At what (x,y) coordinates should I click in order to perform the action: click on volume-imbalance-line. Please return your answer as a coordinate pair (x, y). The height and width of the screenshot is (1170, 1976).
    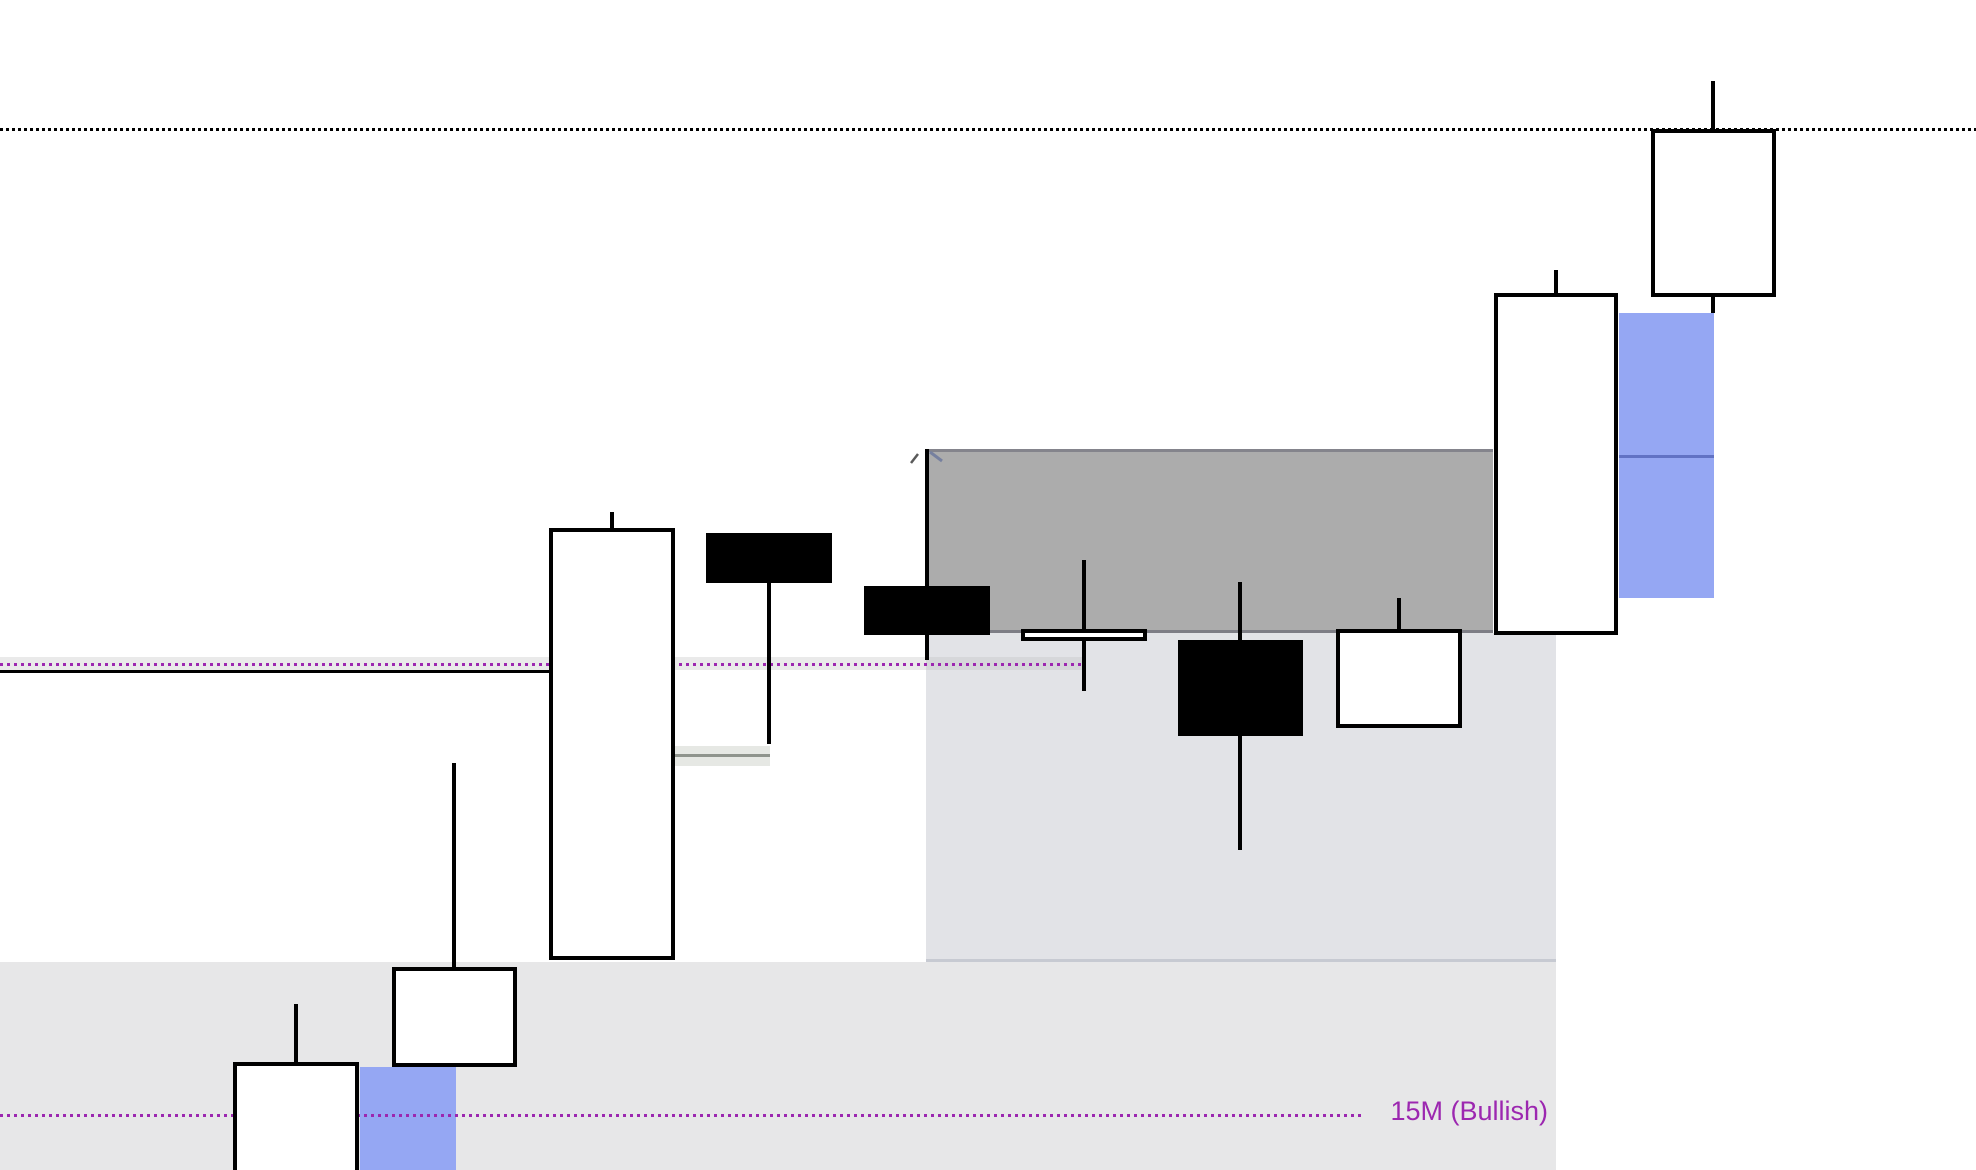
    Looking at the image, I should click on (722, 755).